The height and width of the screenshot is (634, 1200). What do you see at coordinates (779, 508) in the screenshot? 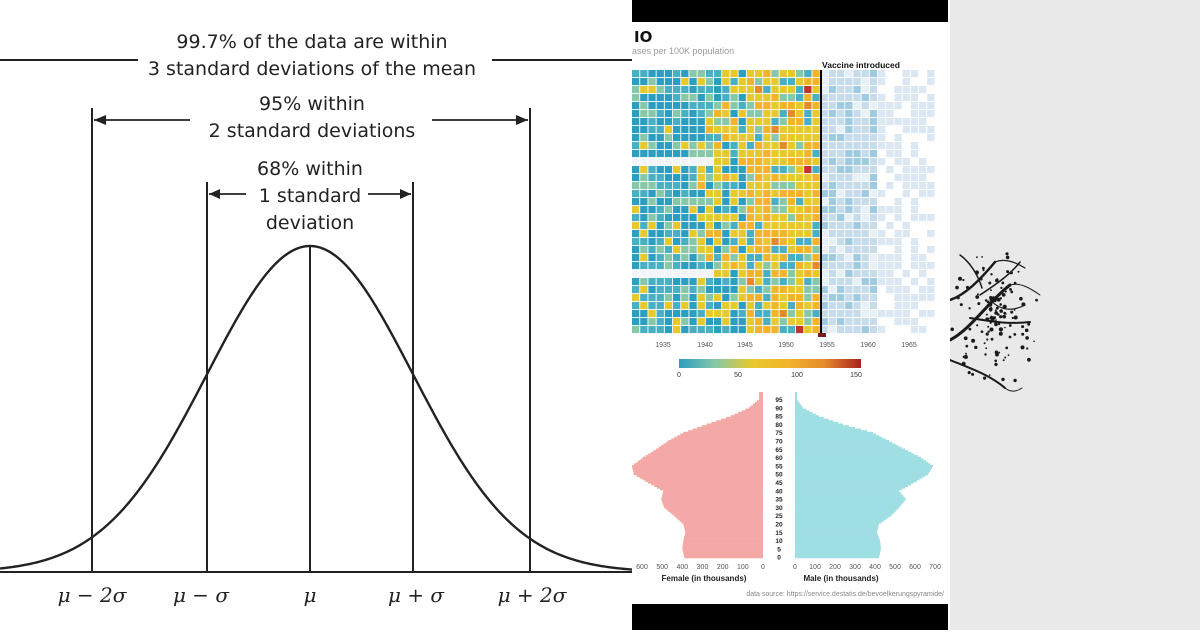
I see `age-tick-label: 30` at bounding box center [779, 508].